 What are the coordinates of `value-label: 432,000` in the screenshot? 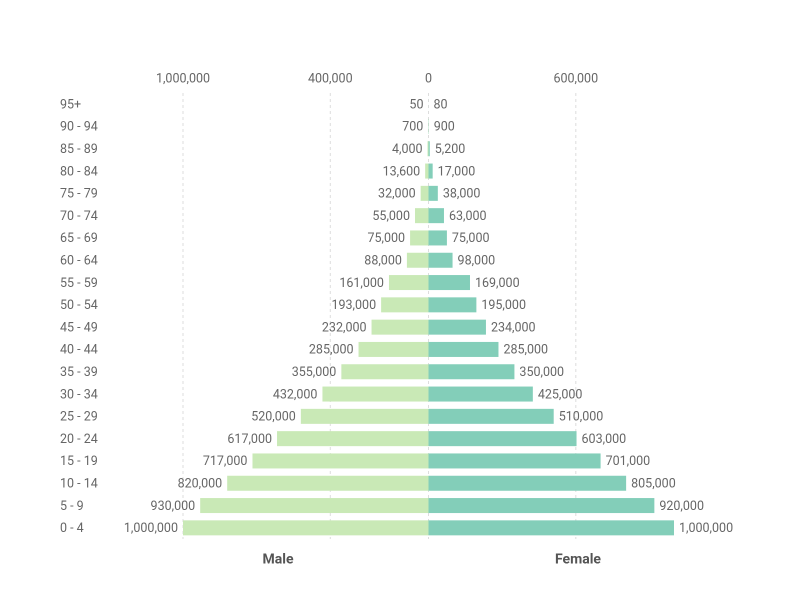 It's located at (295, 394).